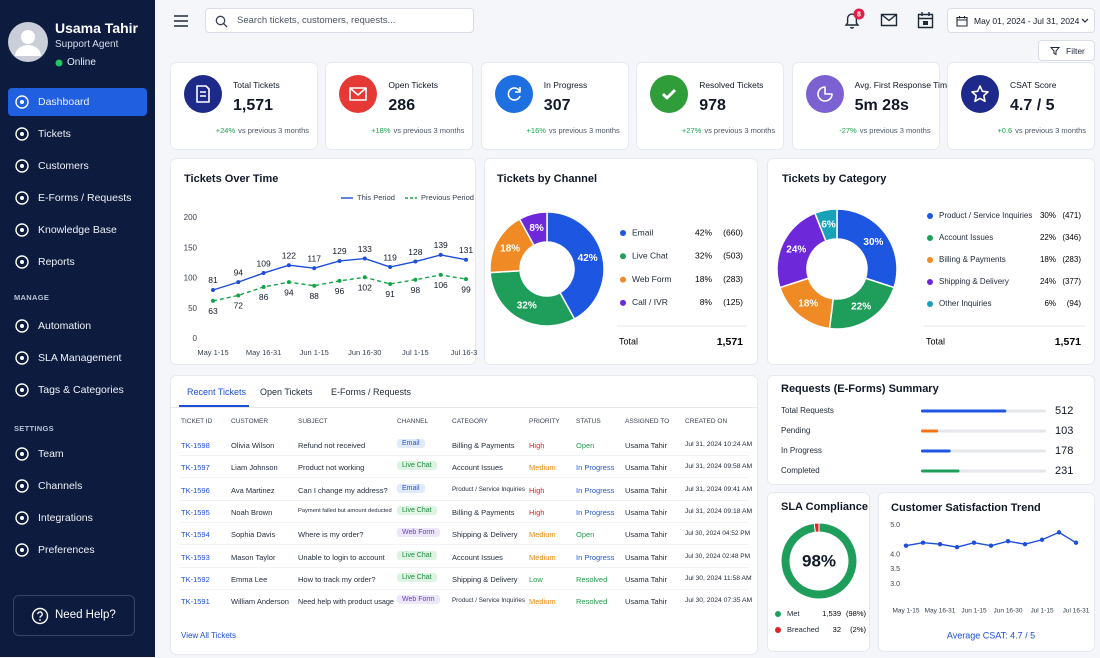 This screenshot has width=1100, height=658. What do you see at coordinates (343, 490) in the screenshot?
I see `table-cell: Can I change my address?` at bounding box center [343, 490].